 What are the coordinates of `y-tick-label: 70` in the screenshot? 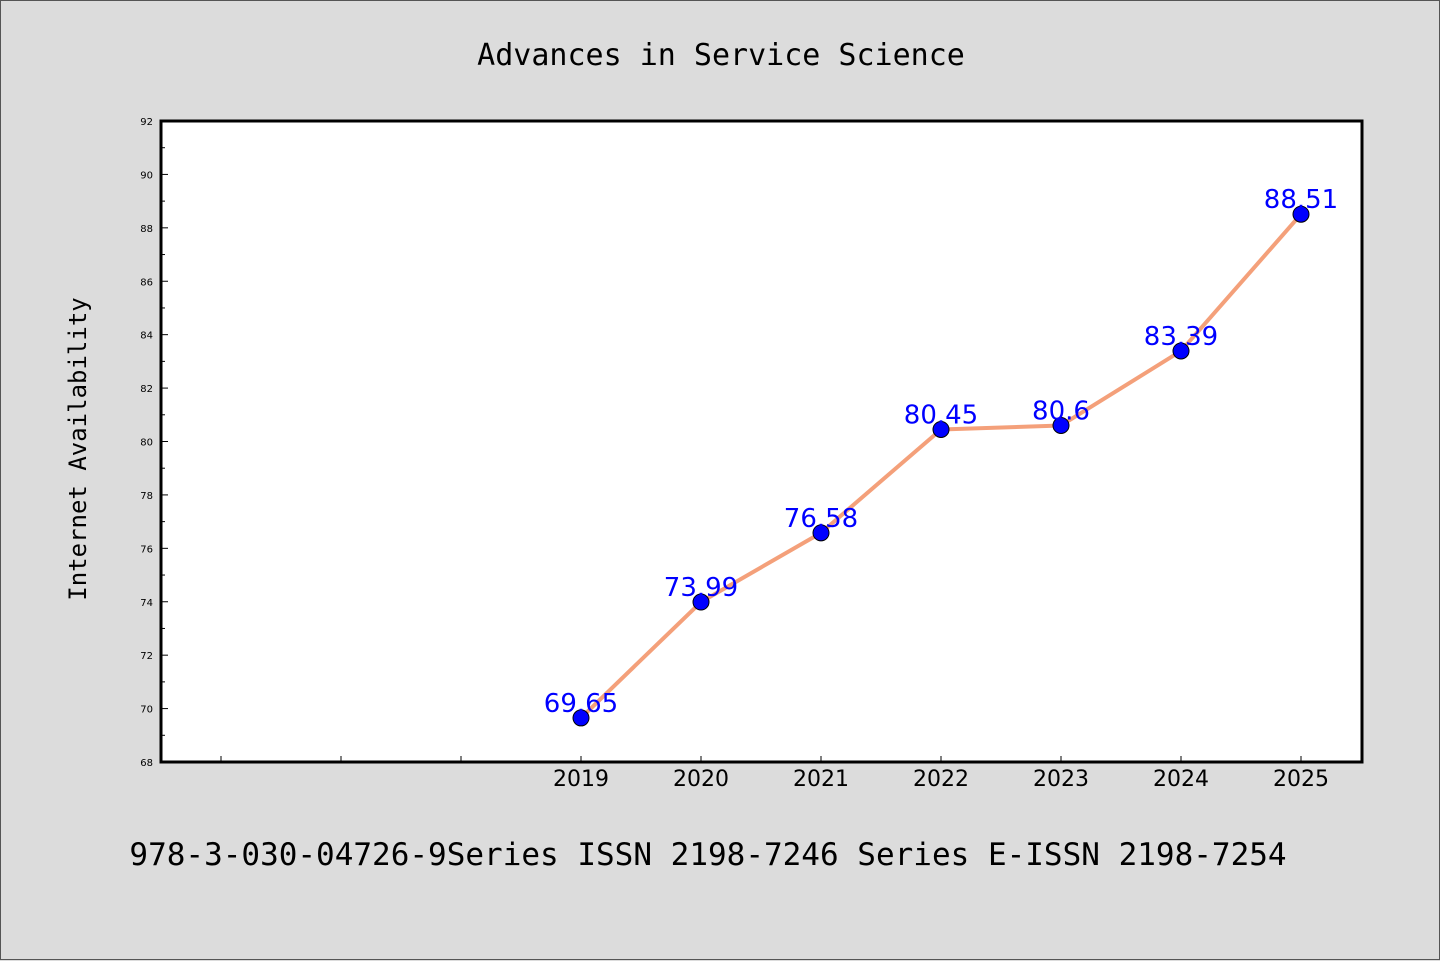 It's located at (146, 710).